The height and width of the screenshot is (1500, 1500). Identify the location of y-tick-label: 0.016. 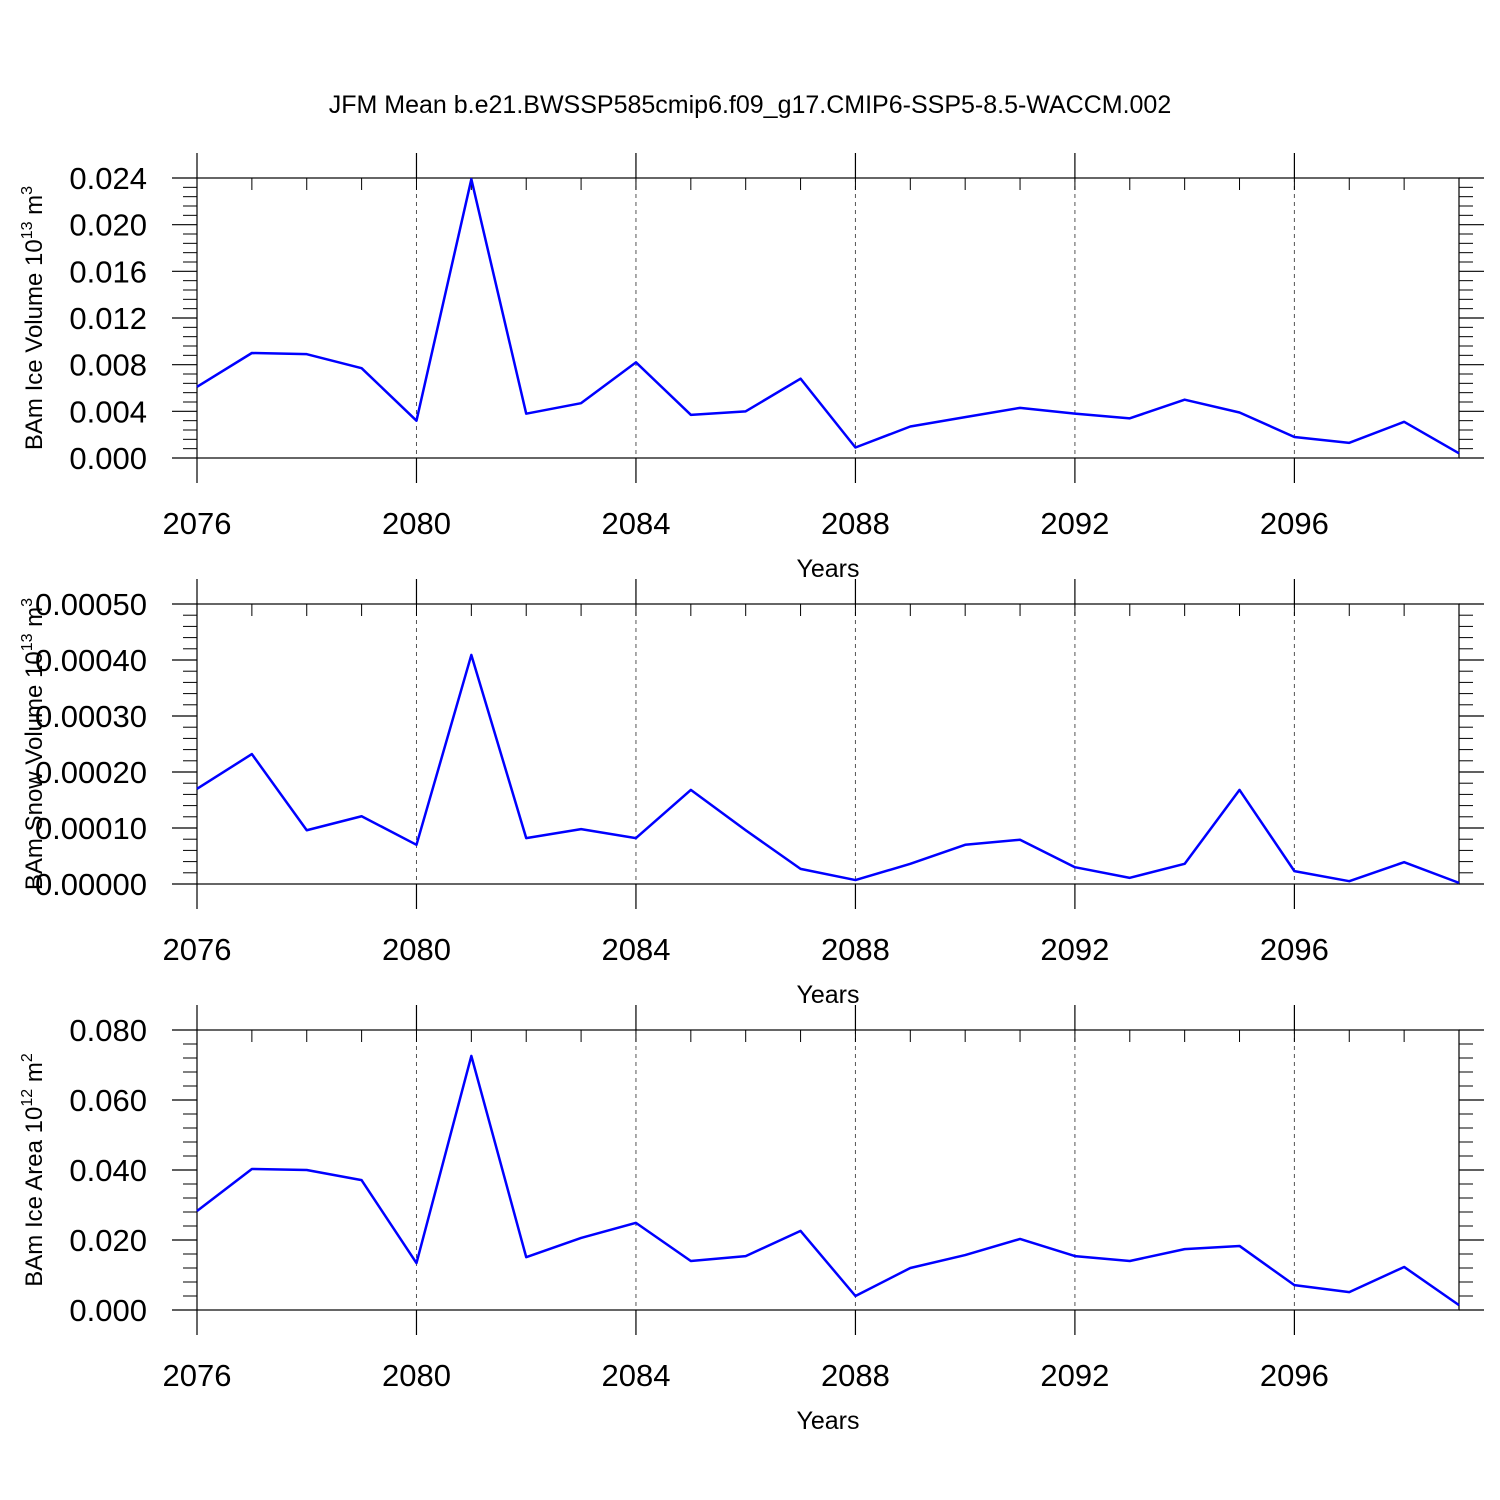
(108, 271).